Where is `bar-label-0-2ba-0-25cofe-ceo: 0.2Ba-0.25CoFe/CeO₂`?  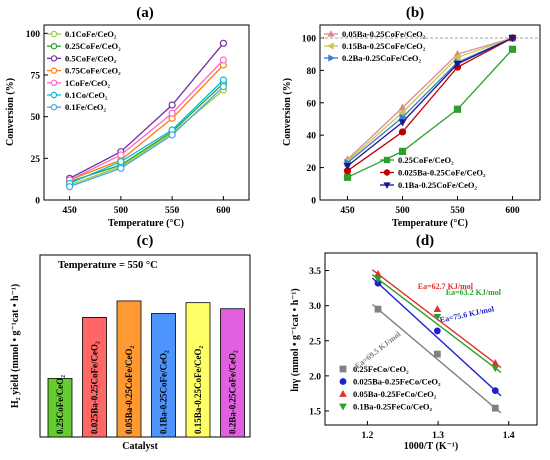
bar-label-0-2ba-0-25cofe-ceo: 0.2Ba-0.25CoFe/CeO₂ is located at coordinates (233, 392).